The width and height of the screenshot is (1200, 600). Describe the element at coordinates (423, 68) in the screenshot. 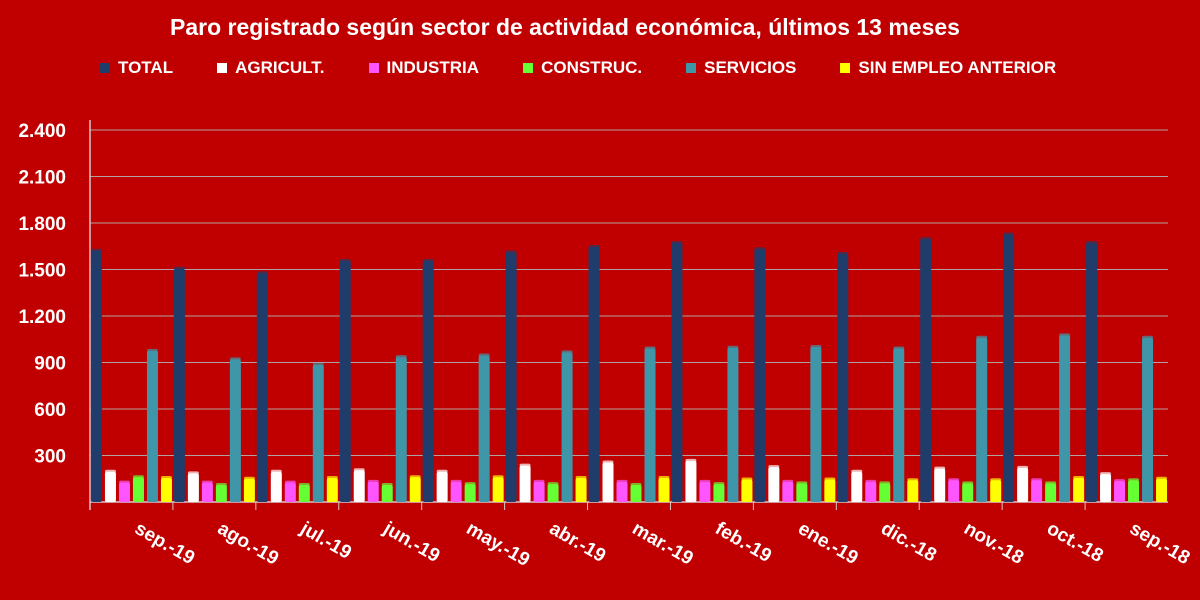

I see `legend-item: INDUSTRIA` at that location.